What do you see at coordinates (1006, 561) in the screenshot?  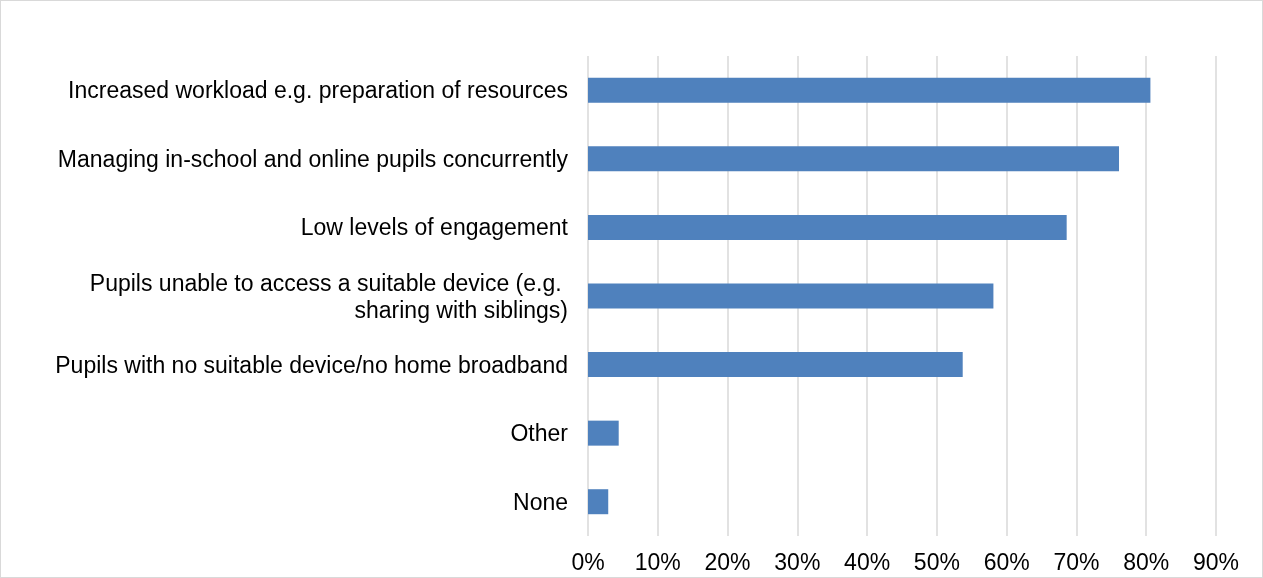 I see `x-tick-label: 60%` at bounding box center [1006, 561].